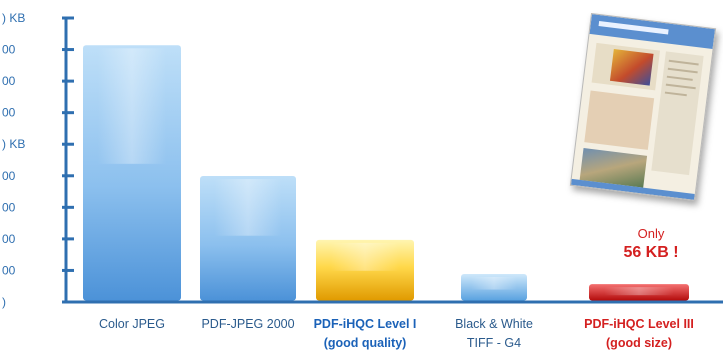 The height and width of the screenshot is (352, 723). What do you see at coordinates (651, 233) in the screenshot?
I see `annotation-only: Only` at bounding box center [651, 233].